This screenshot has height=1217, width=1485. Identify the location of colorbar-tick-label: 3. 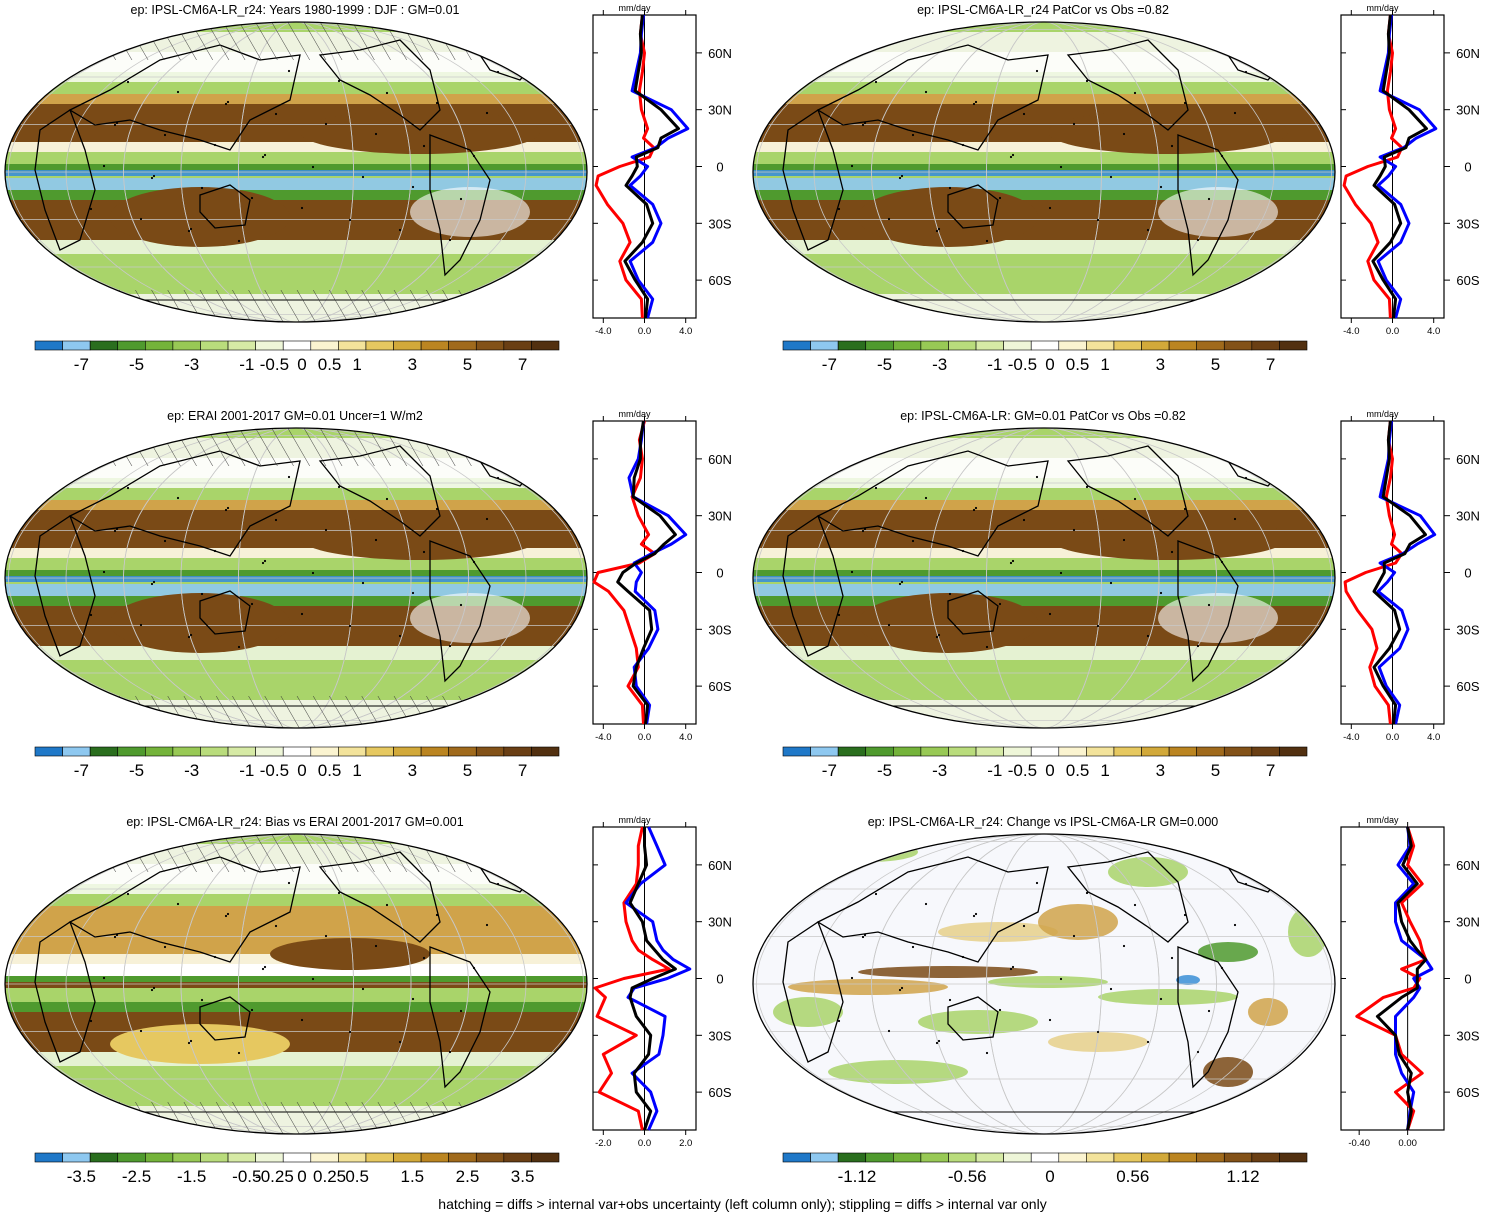
(412, 364).